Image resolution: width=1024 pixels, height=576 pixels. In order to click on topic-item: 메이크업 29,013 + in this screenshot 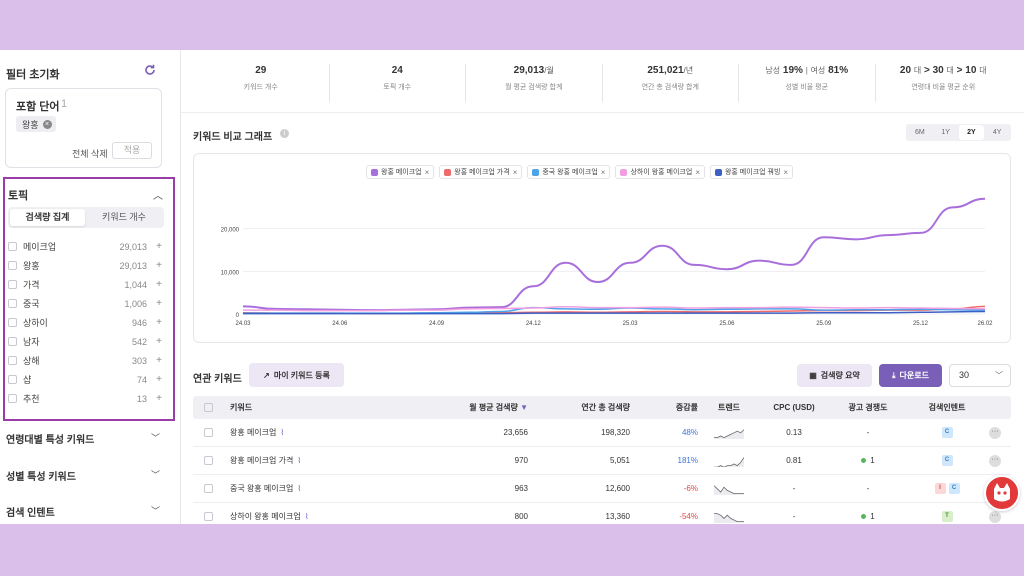, I will do `click(85, 246)`.